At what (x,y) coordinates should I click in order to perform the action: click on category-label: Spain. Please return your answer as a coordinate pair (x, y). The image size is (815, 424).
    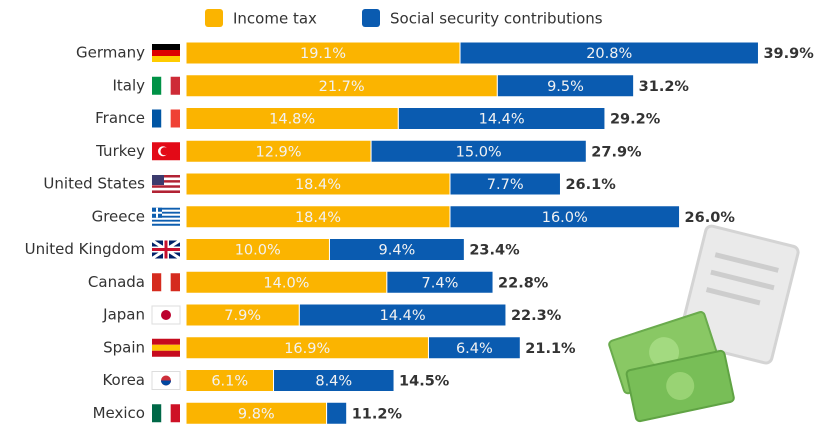
    Looking at the image, I should click on (124, 347).